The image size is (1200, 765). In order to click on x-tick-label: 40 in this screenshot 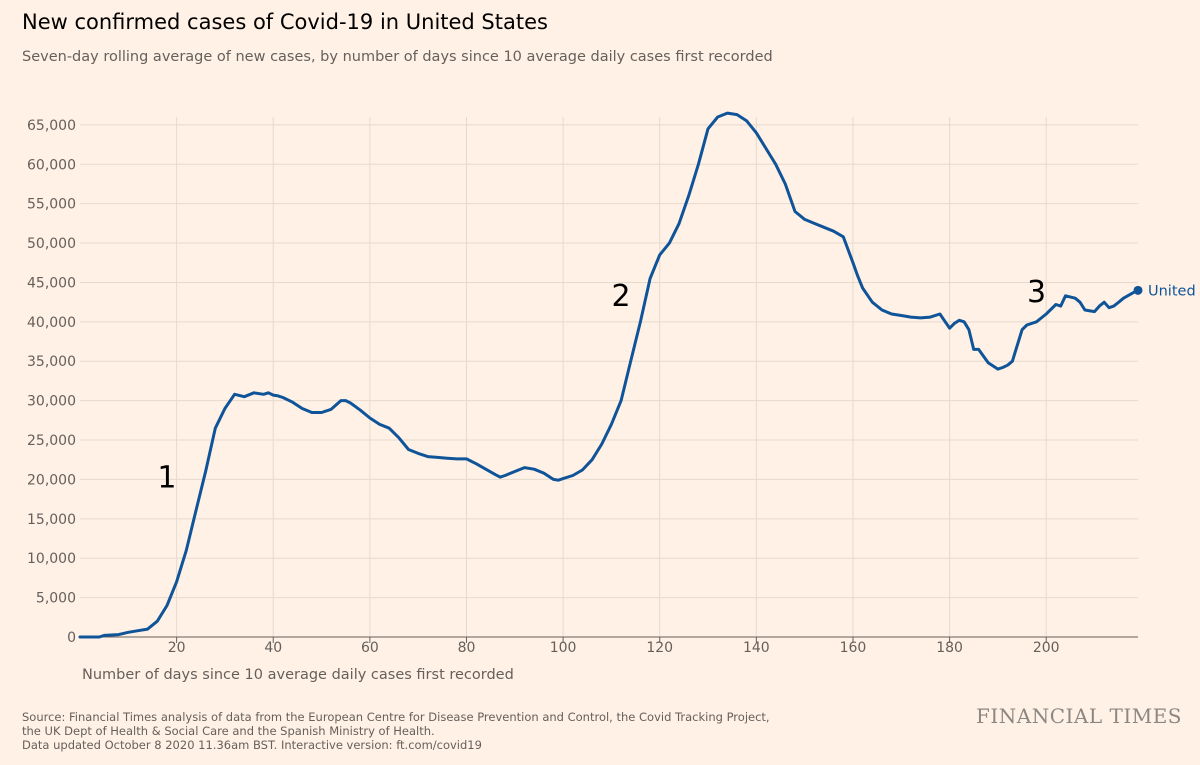, I will do `click(273, 648)`.